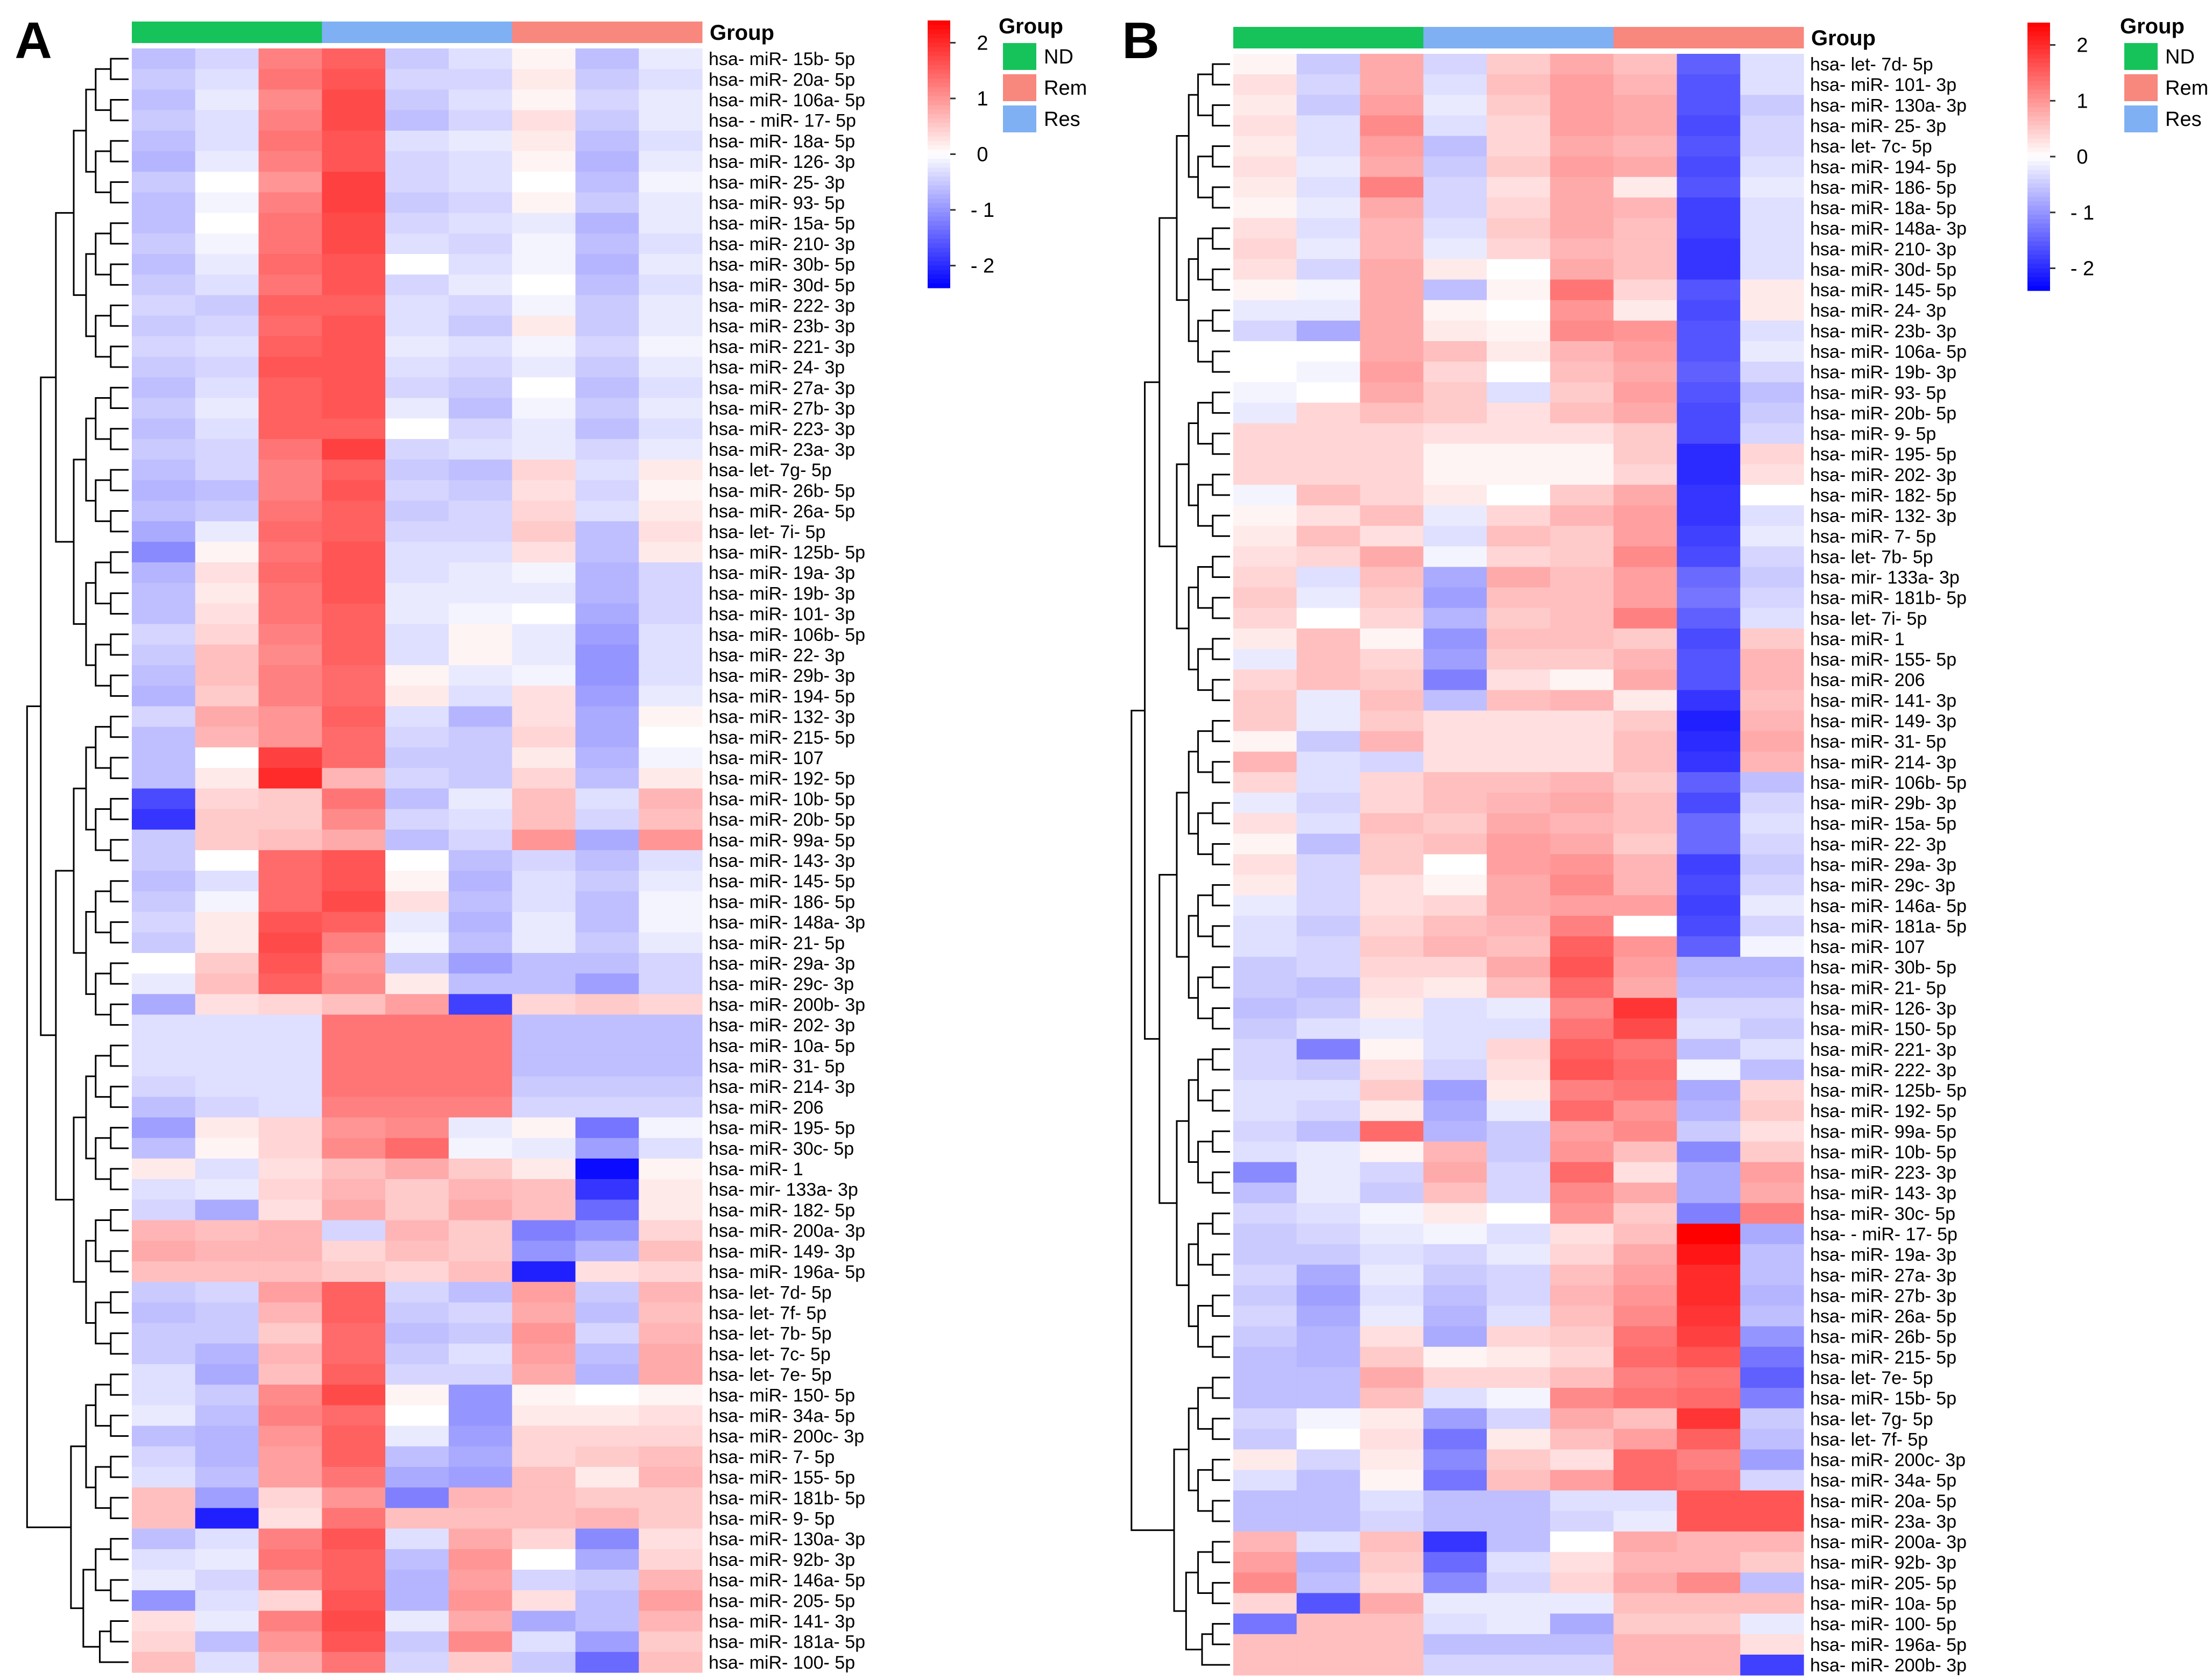 This screenshot has height=1680, width=2212. What do you see at coordinates (982, 99) in the screenshot?
I see `panel-a-colorbar-tick-label: 1` at bounding box center [982, 99].